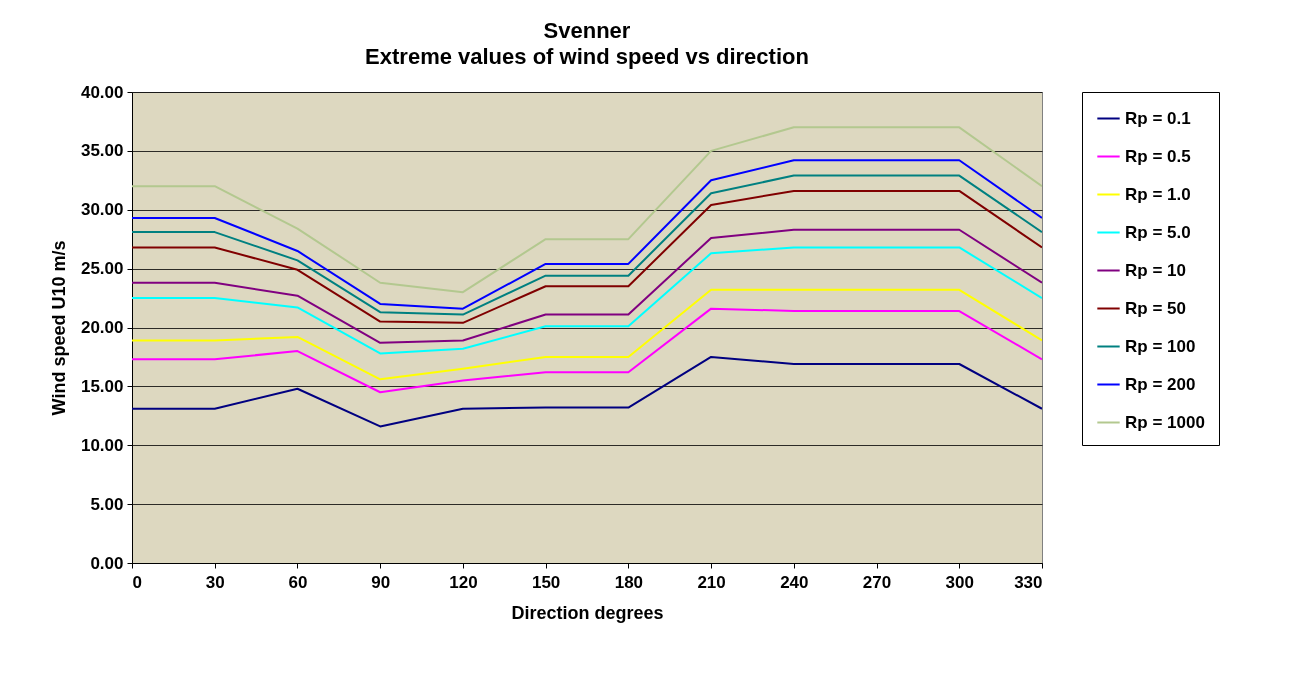 This screenshot has height=682, width=1294. I want to click on legend-label: Rp = 0.1, so click(1158, 118).